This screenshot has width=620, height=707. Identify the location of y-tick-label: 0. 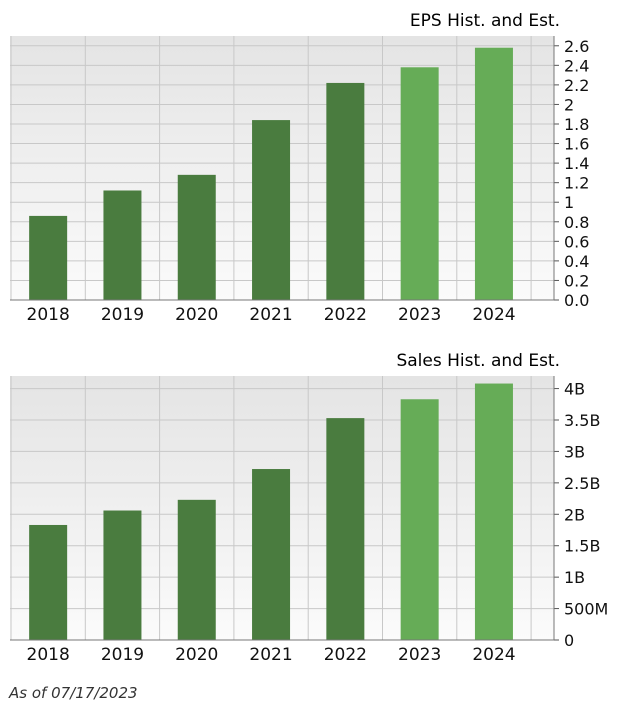
(569, 640).